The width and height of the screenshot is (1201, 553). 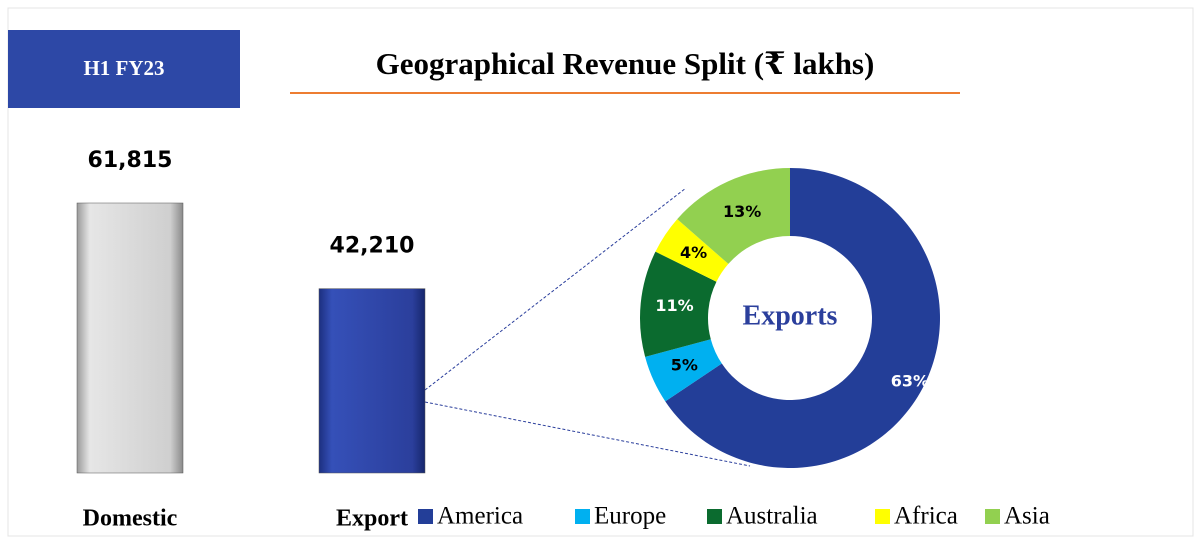 I want to click on category-label: Export, so click(x=372, y=519).